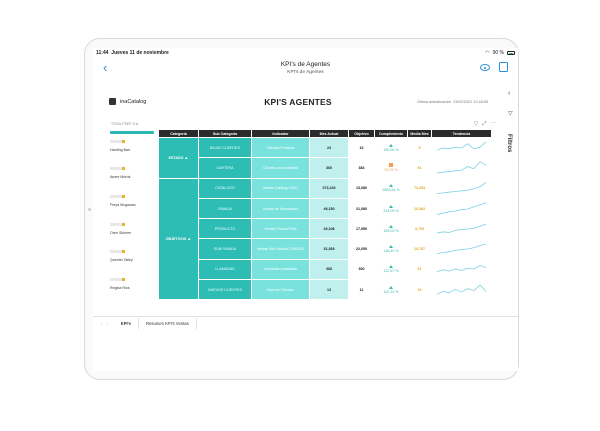  Describe the element at coordinates (135, 150) in the screenshot. I see `agent-item: Harding Barr` at that location.